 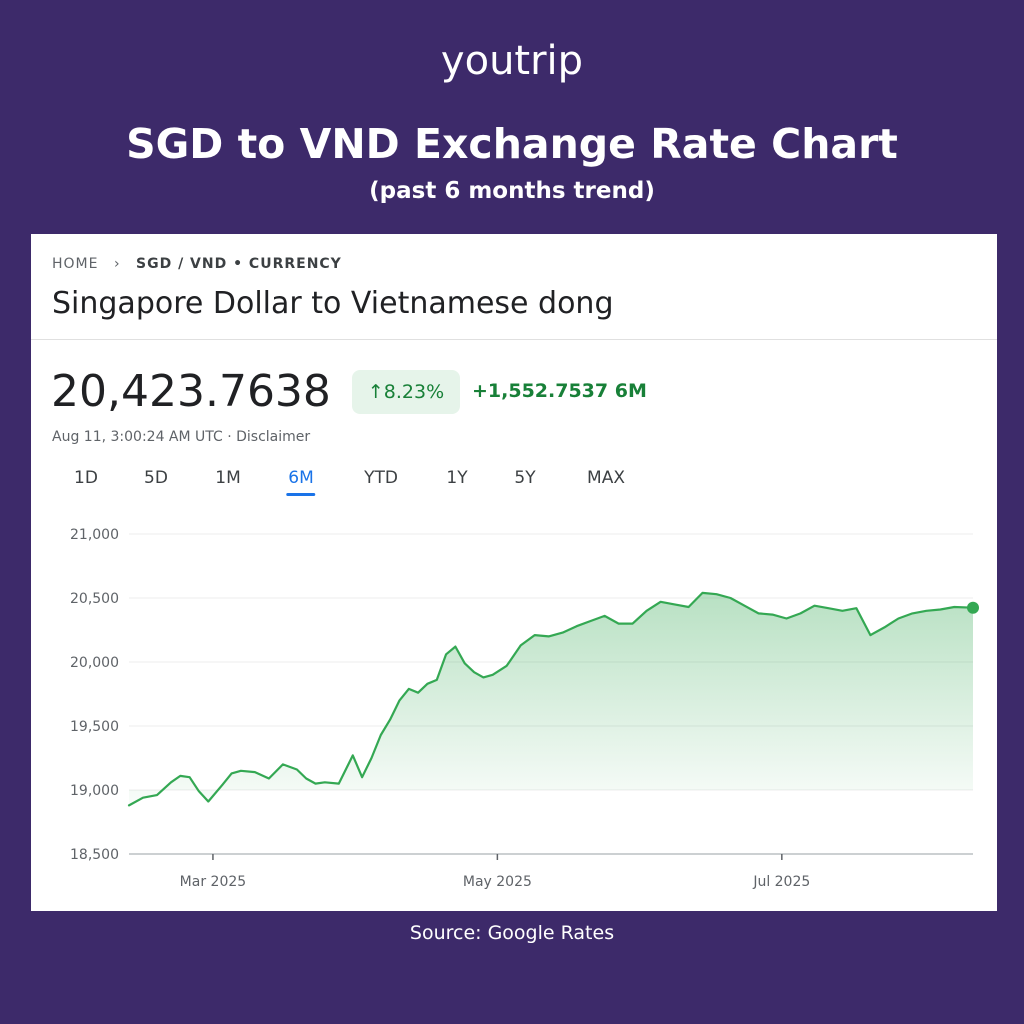 What do you see at coordinates (414, 392) in the screenshot?
I see `change-percent: 8.23%` at bounding box center [414, 392].